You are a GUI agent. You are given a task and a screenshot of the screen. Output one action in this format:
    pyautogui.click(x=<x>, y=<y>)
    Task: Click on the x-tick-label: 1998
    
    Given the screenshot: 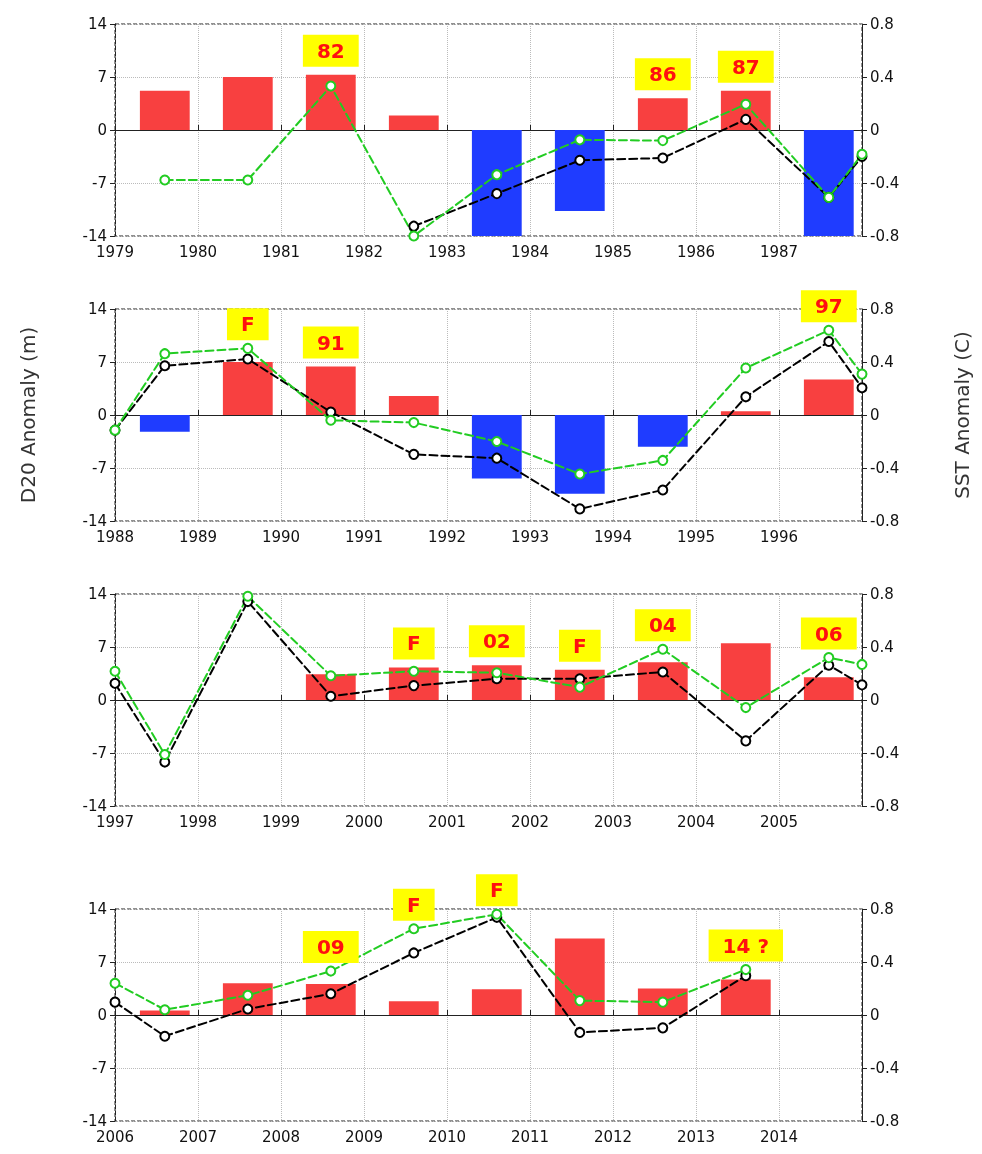 What is the action you would take?
    pyautogui.click(x=198, y=821)
    